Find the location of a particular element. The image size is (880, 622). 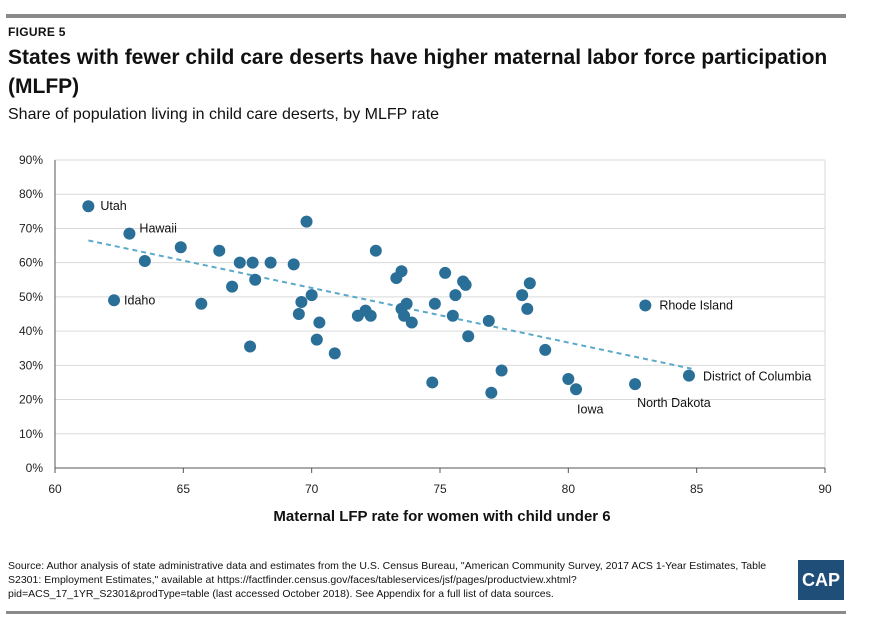

x-tick-label: 80 is located at coordinates (569, 489).